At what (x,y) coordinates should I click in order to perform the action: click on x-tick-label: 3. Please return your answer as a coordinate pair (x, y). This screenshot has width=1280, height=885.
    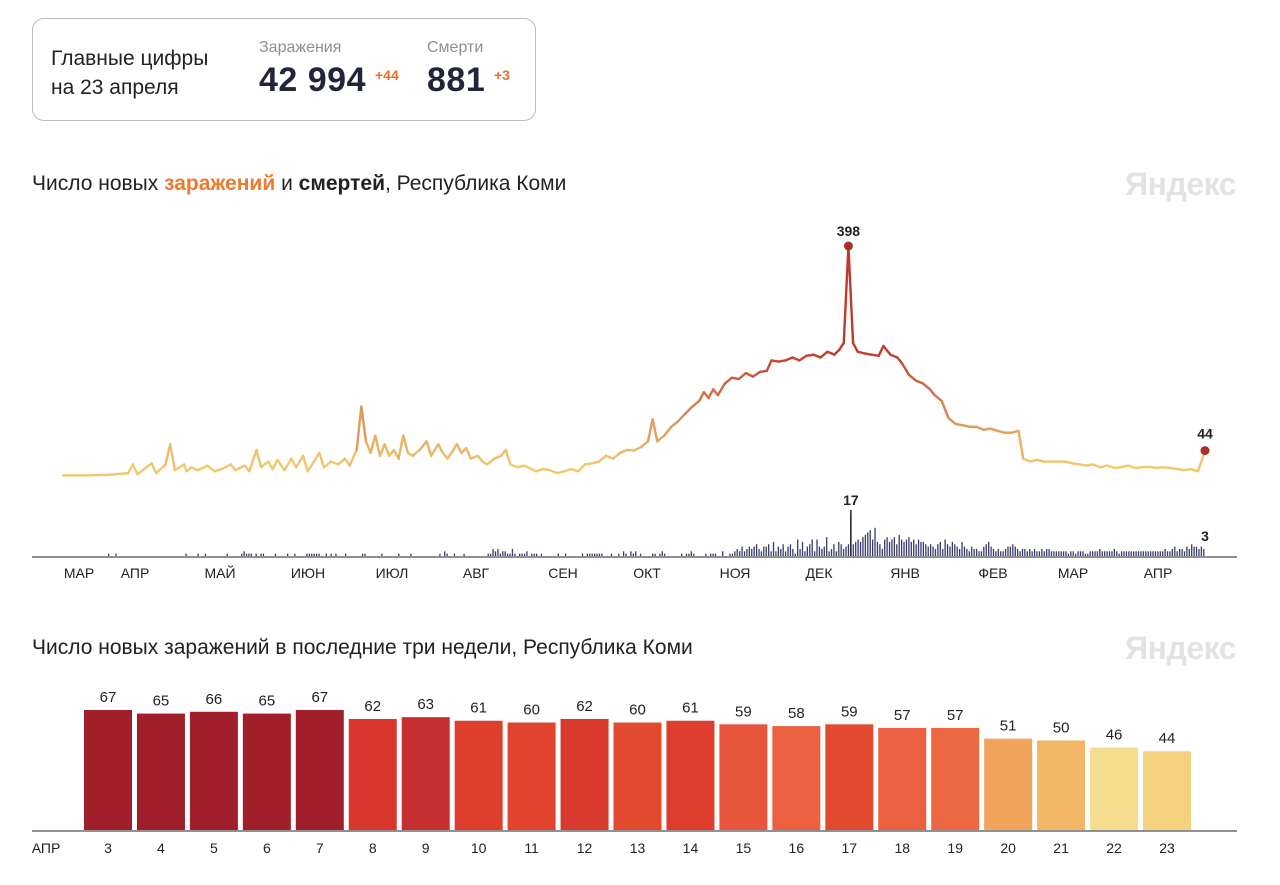
    Looking at the image, I should click on (108, 848).